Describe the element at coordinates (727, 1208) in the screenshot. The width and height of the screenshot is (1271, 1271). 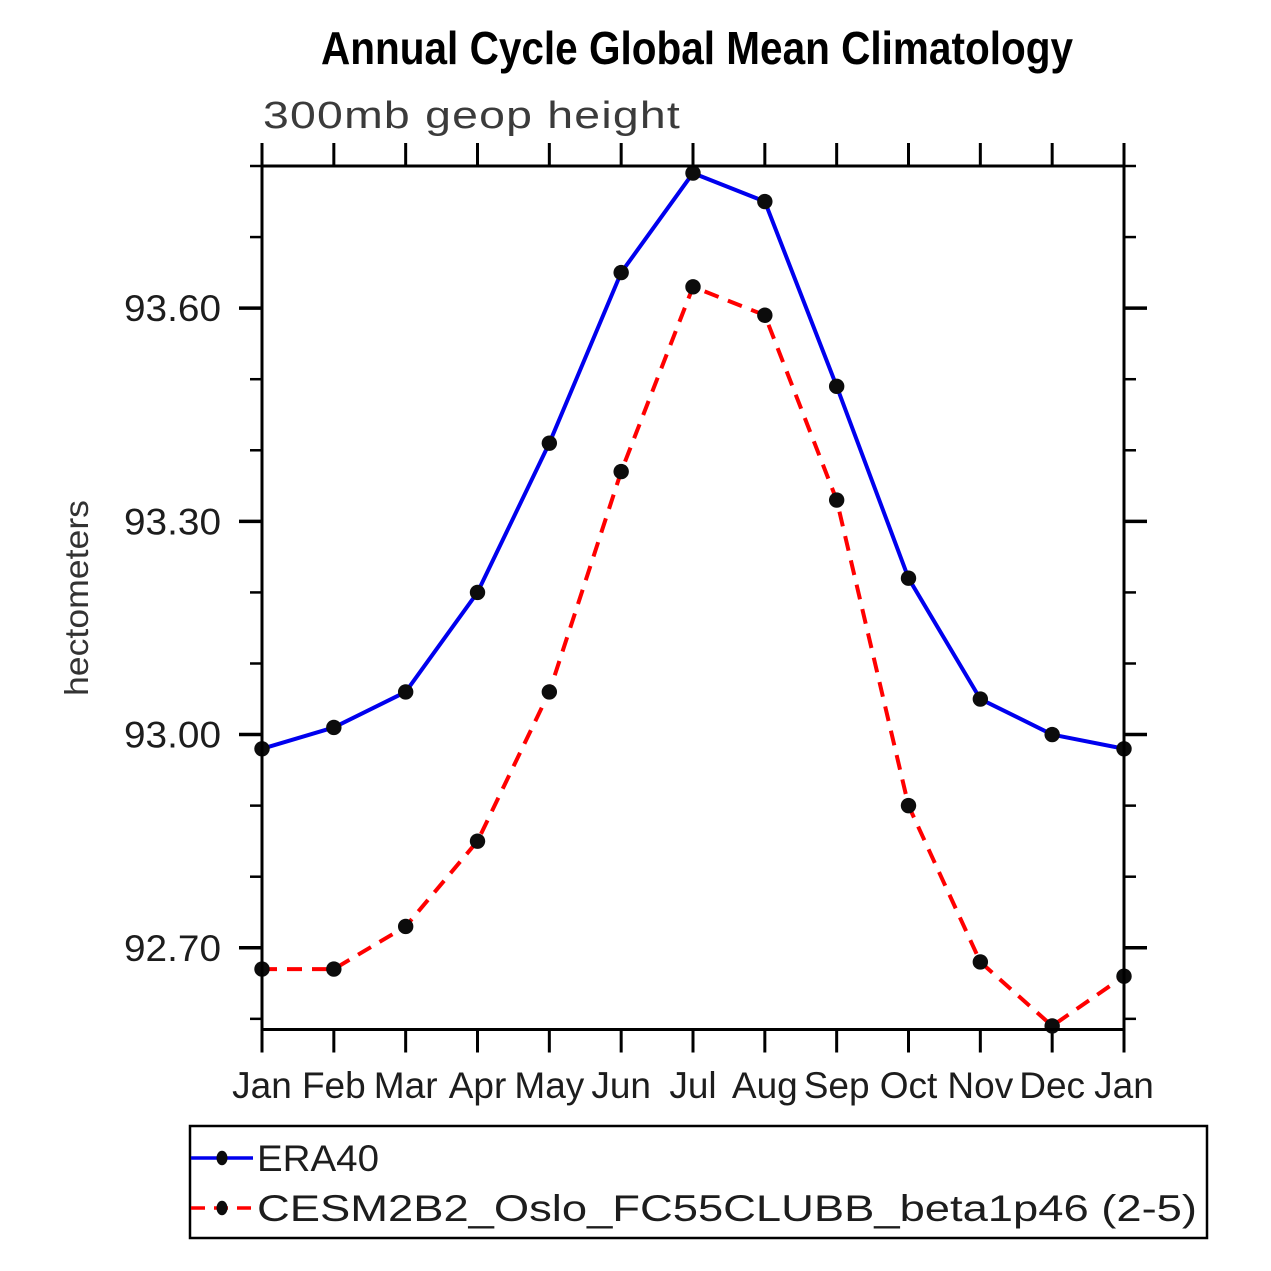
I see `legend-label-cesm: CESM2B2_Oslo_FC55CLUBB_beta1p46 (2-5)` at that location.